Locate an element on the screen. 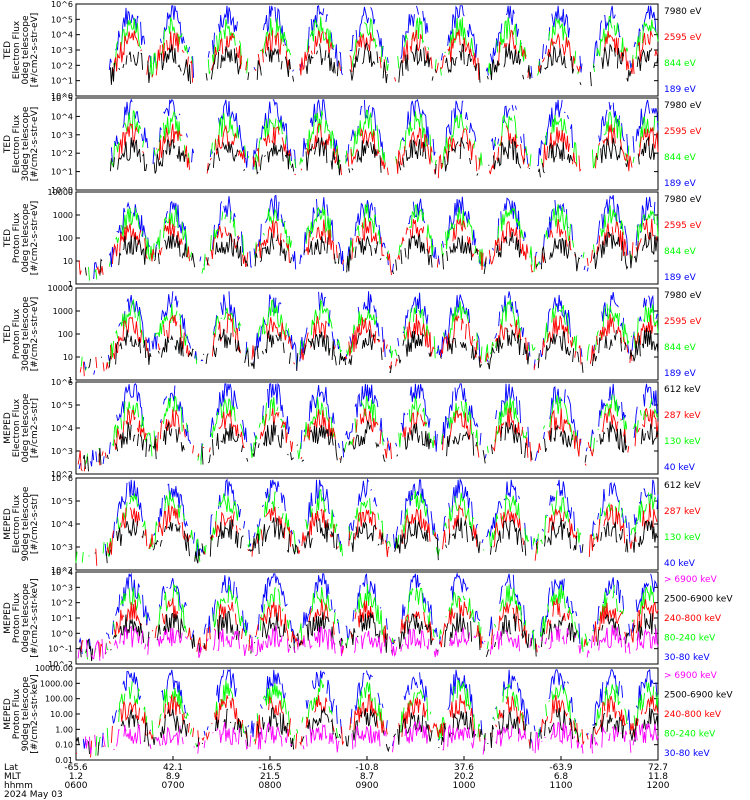 Image resolution: width=750 pixels, height=800 pixels. x-tick-mlt: 8.9 is located at coordinates (173, 777).